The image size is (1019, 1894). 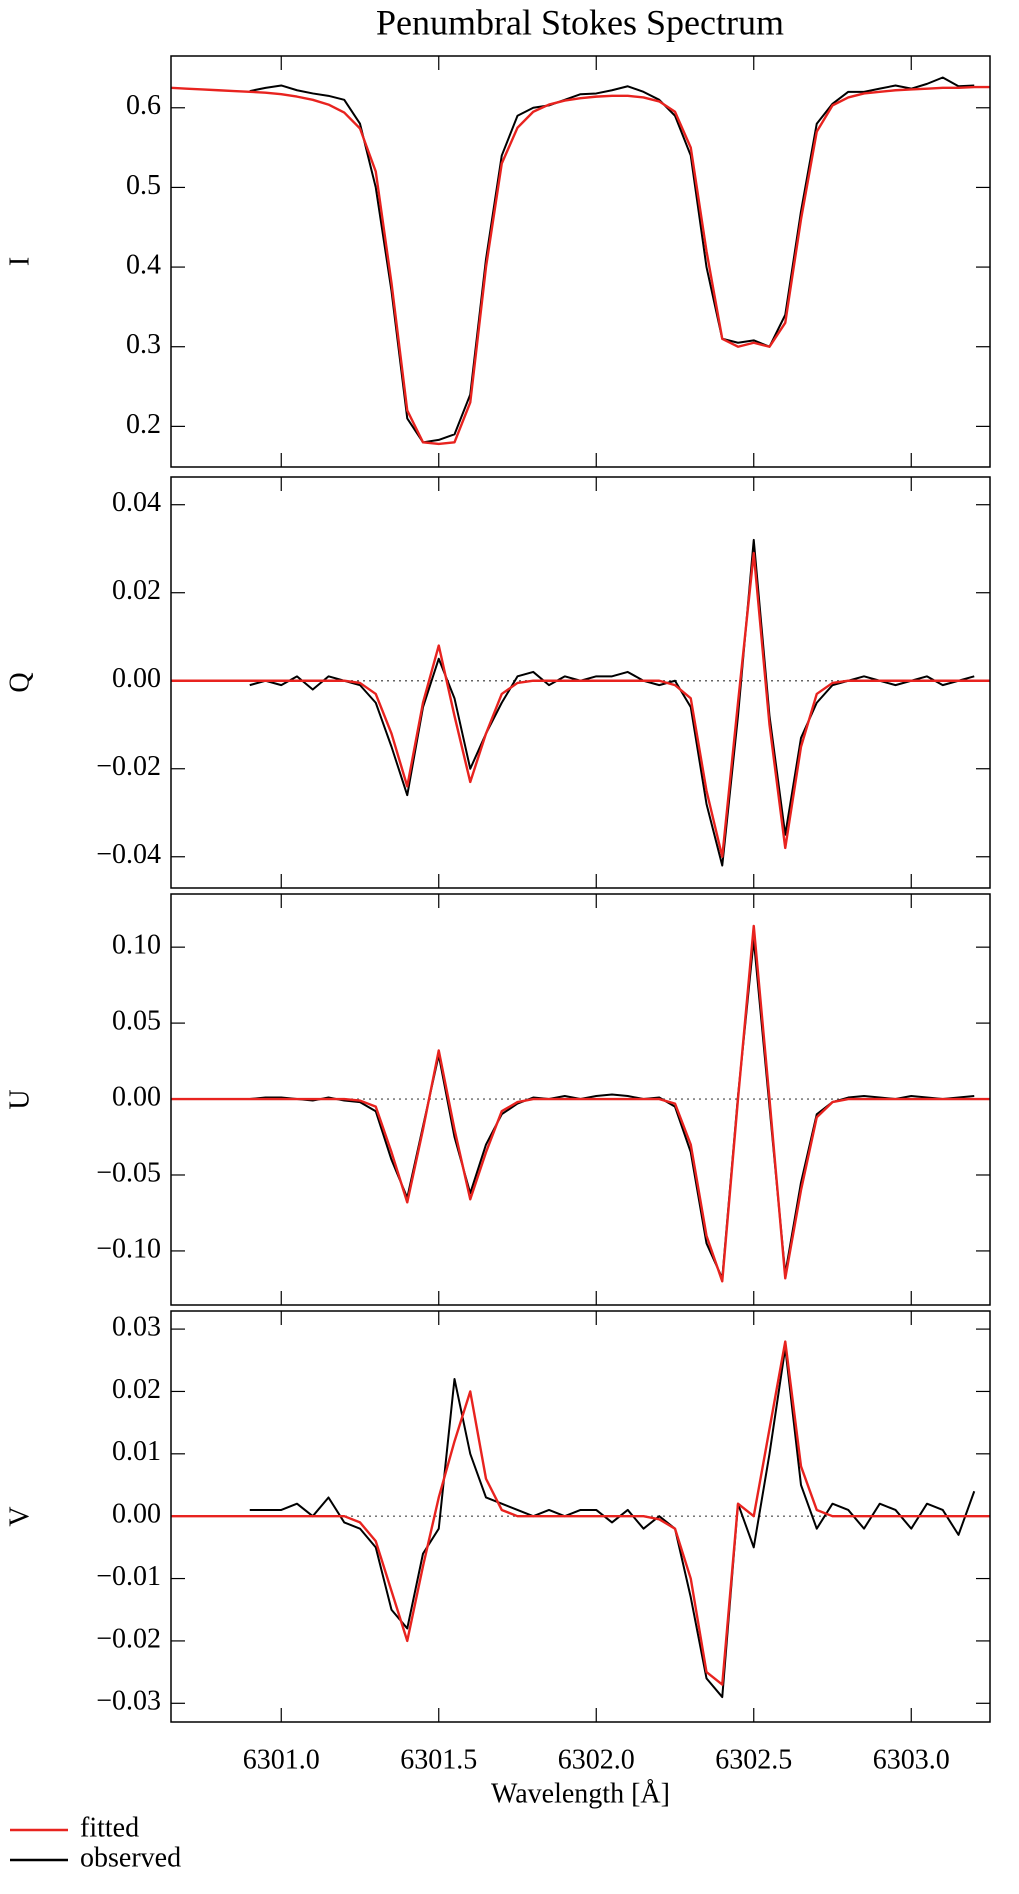 I want to click on y-tick-label: −0.01, so click(x=128, y=1576).